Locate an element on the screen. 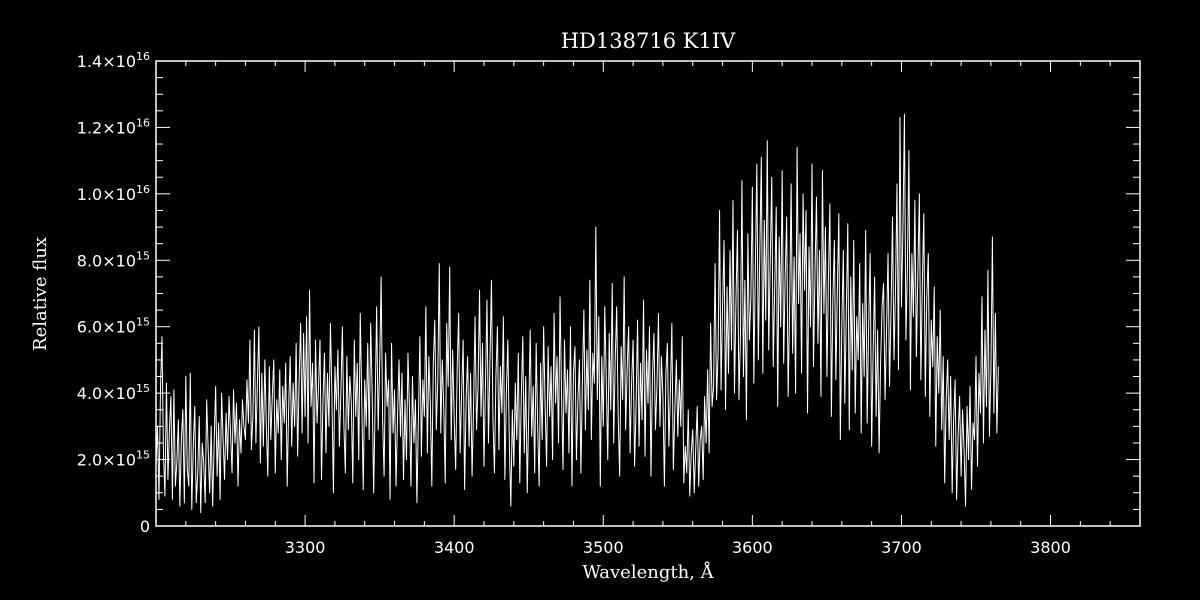  y-tick-label: 1.4×10¹⁶ is located at coordinates (113, 60).